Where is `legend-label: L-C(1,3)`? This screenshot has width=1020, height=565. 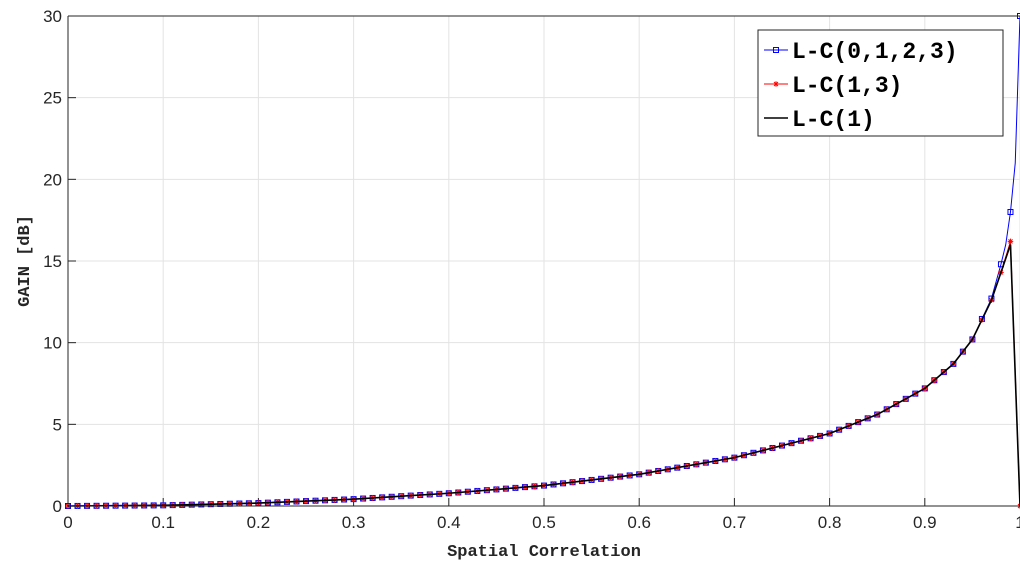 legend-label: L-C(1,3) is located at coordinates (847, 86).